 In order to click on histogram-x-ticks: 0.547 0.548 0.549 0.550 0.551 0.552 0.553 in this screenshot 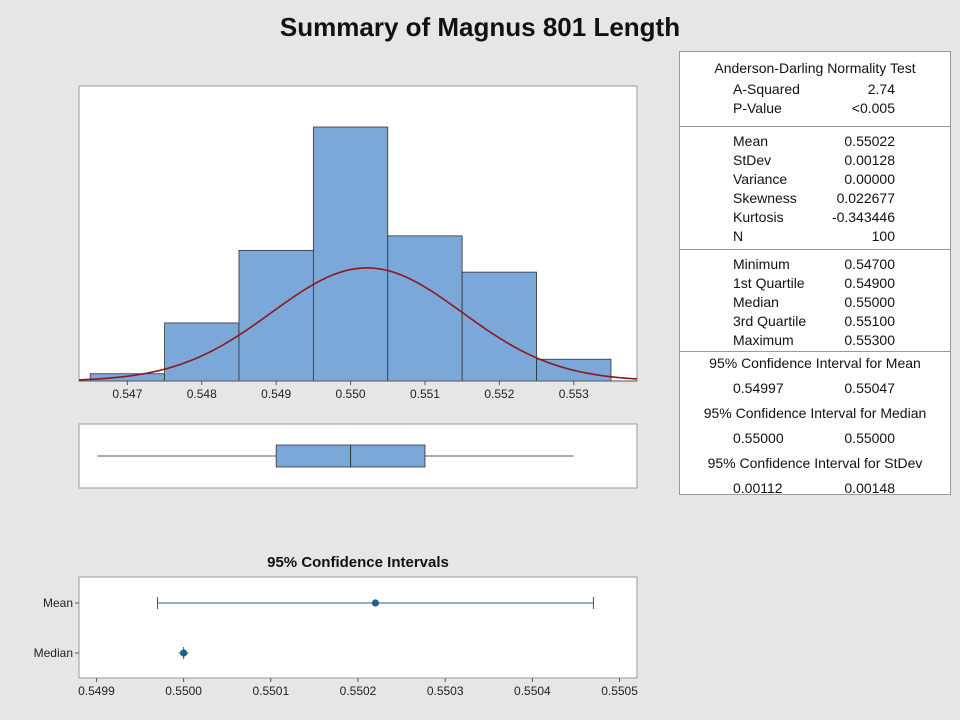, I will do `click(350, 391)`.